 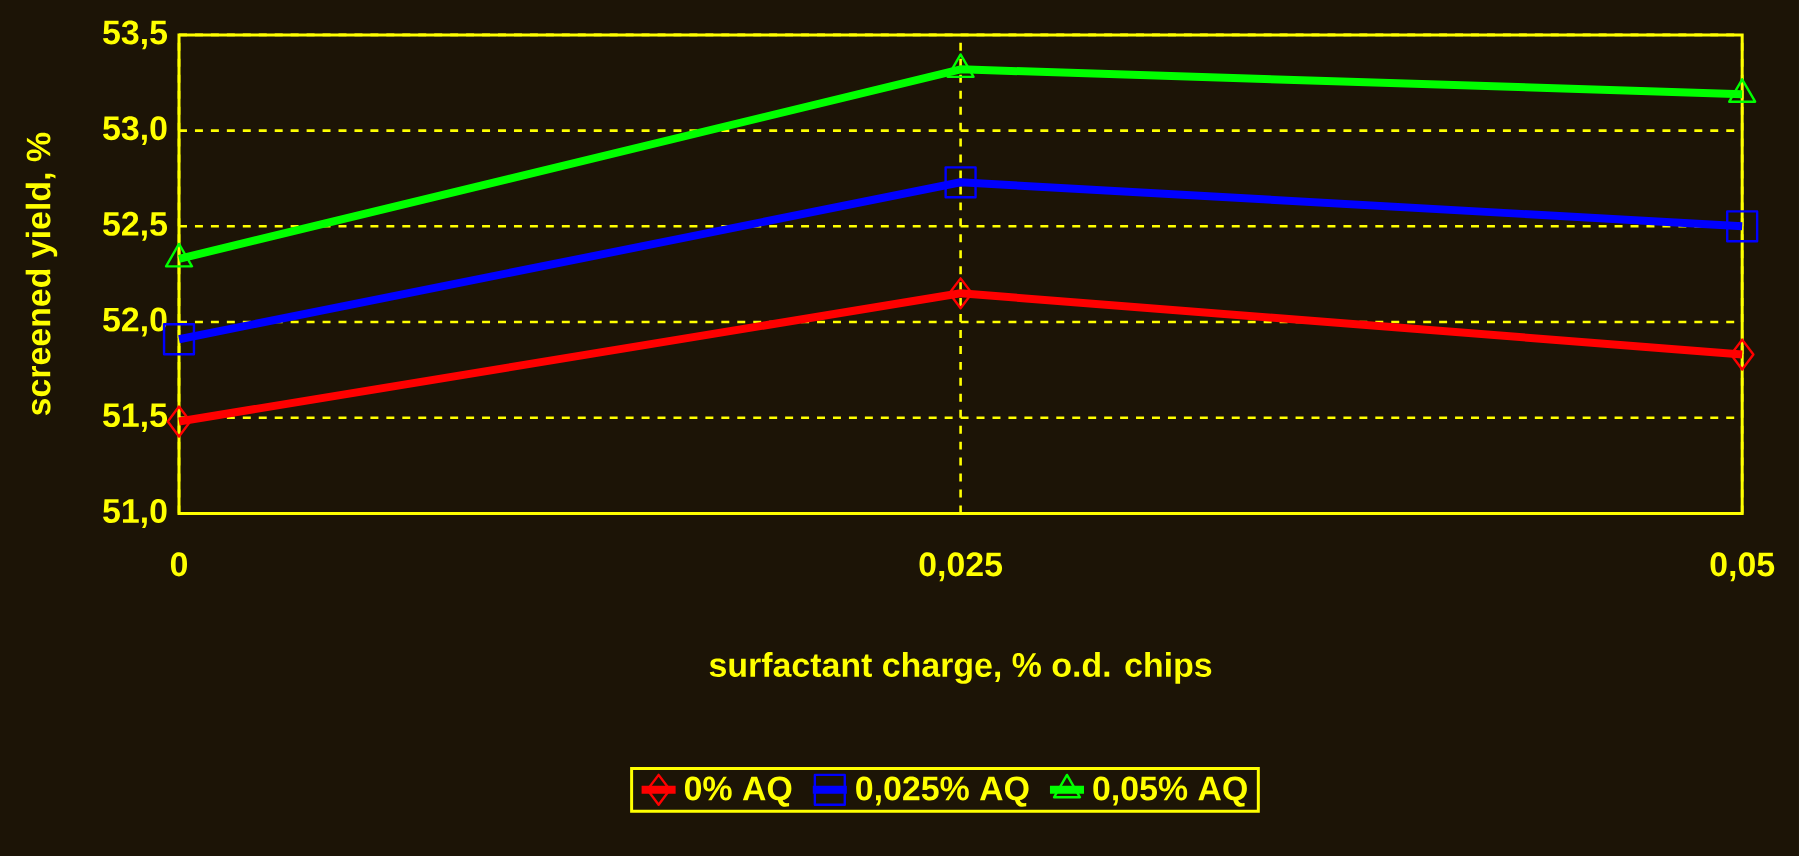 What do you see at coordinates (135, 35) in the screenshot?
I see `y-tick-label: 53,5` at bounding box center [135, 35].